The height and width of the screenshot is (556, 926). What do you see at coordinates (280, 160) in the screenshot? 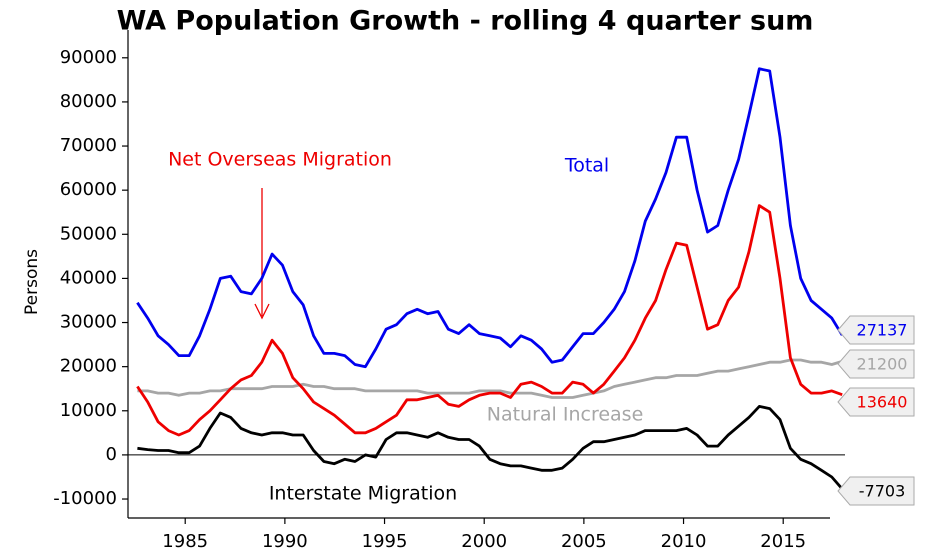
I see `series-label: Net Overseas Migration` at bounding box center [280, 160].